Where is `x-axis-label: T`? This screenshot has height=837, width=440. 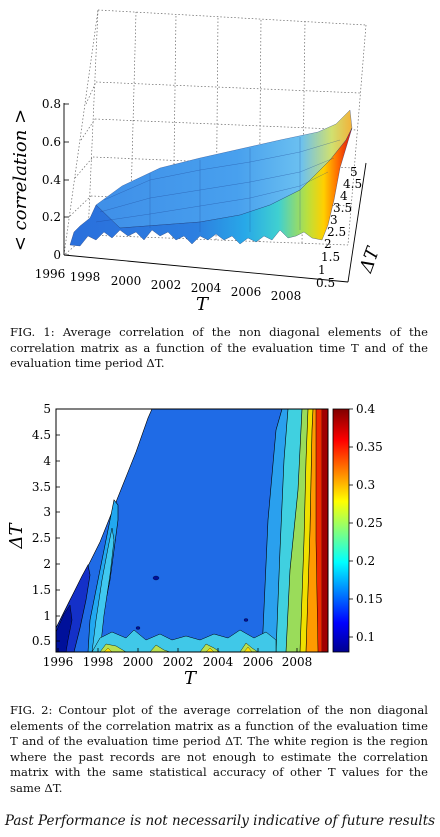
x-axis-label: T is located at coordinates (203, 304).